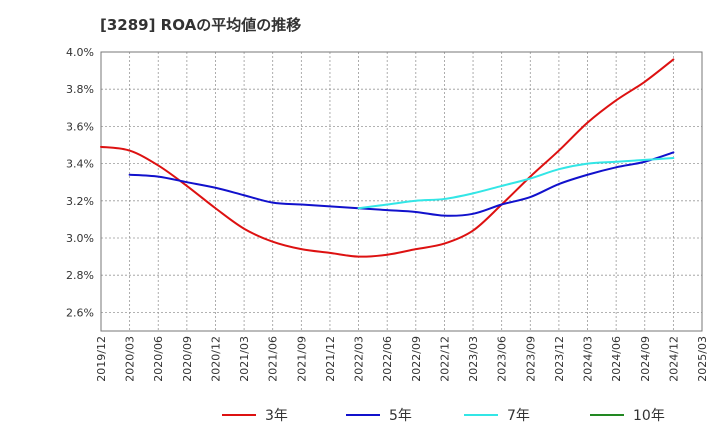 This screenshot has height=440, width=720. What do you see at coordinates (330, 359) in the screenshot?
I see `x-tick-label: 2021/12` at bounding box center [330, 359].